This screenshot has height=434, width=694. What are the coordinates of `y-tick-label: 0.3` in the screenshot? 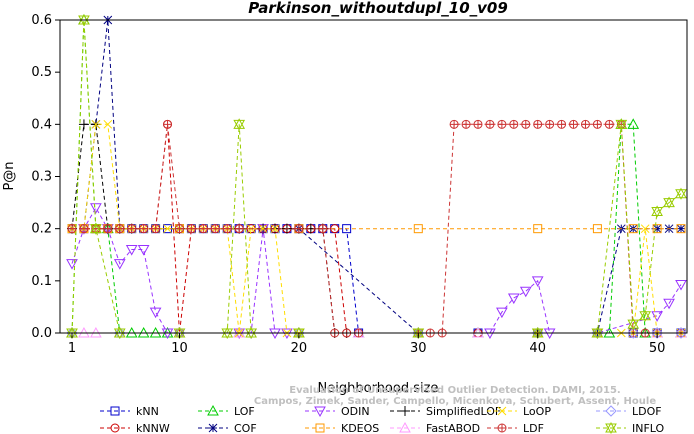 It's located at (41, 177).